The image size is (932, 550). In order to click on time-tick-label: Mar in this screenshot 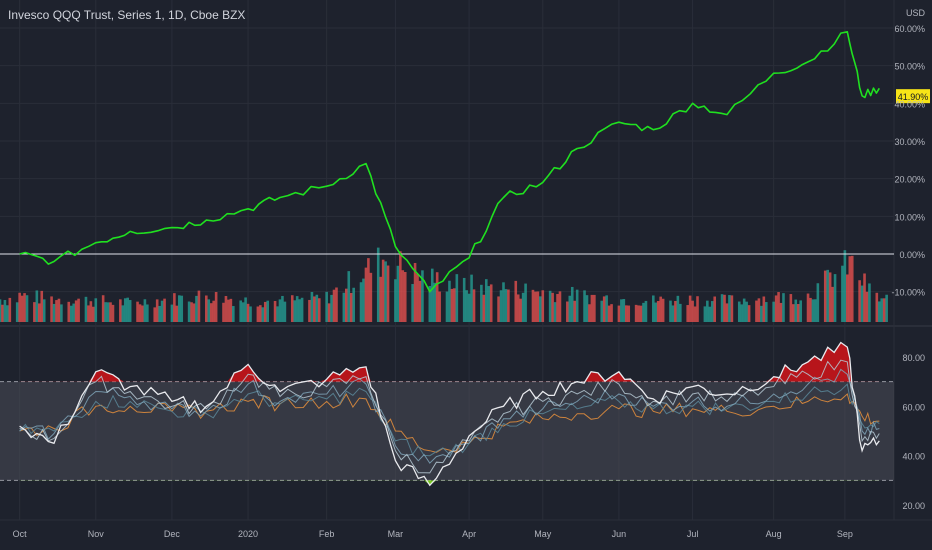, I will do `click(396, 534)`.